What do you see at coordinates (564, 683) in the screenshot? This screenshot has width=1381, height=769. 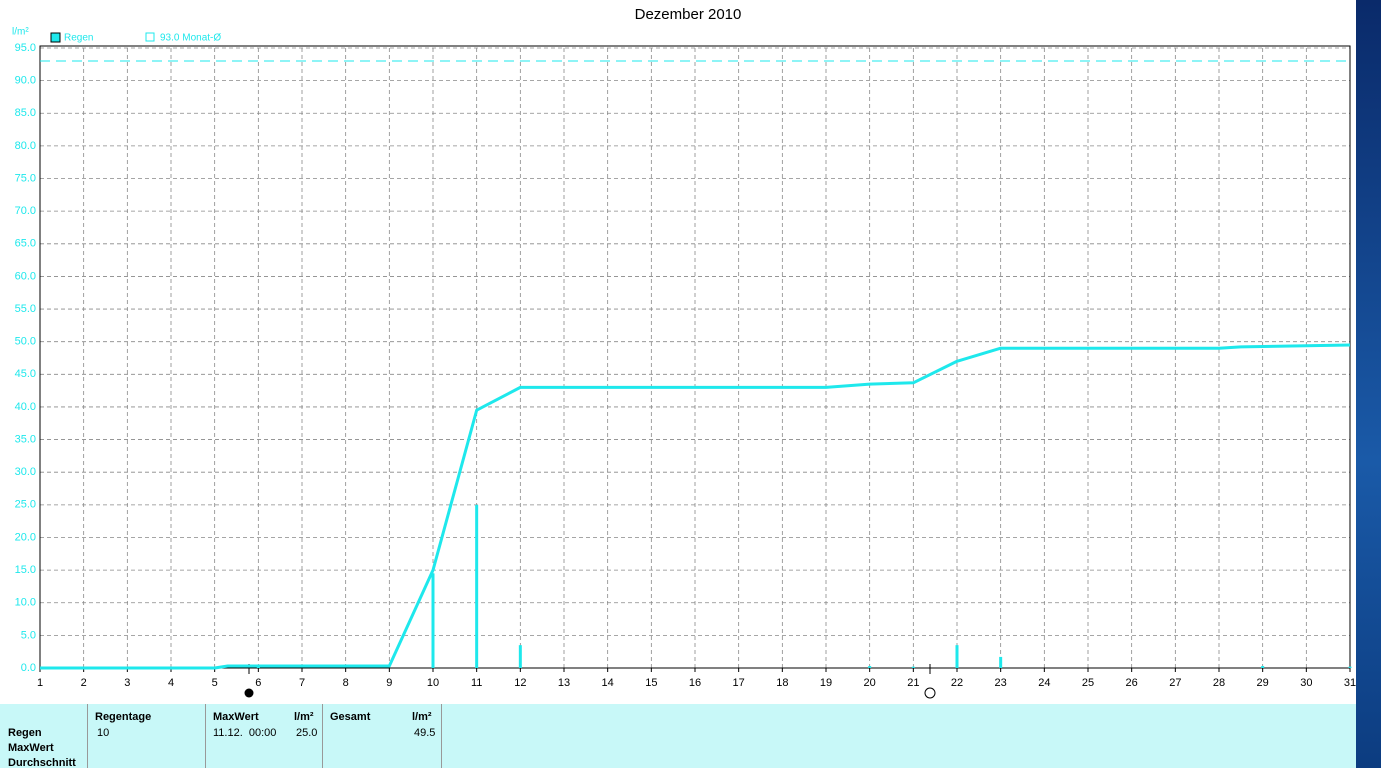 I see `x-tick-label: 13` at bounding box center [564, 683].